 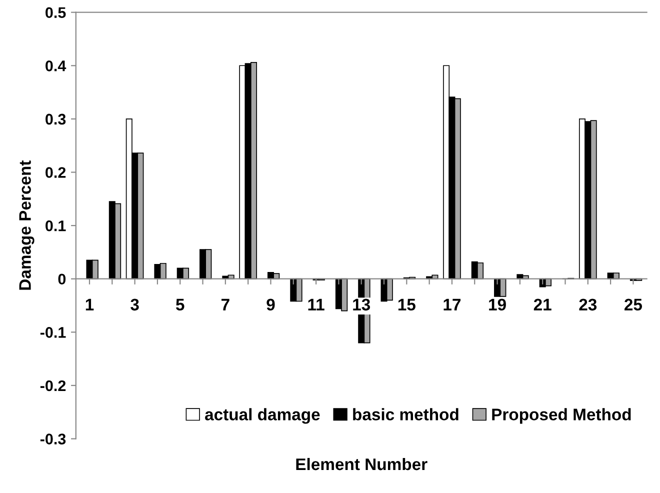 I want to click on x-tick-label: 19, so click(x=497, y=304).